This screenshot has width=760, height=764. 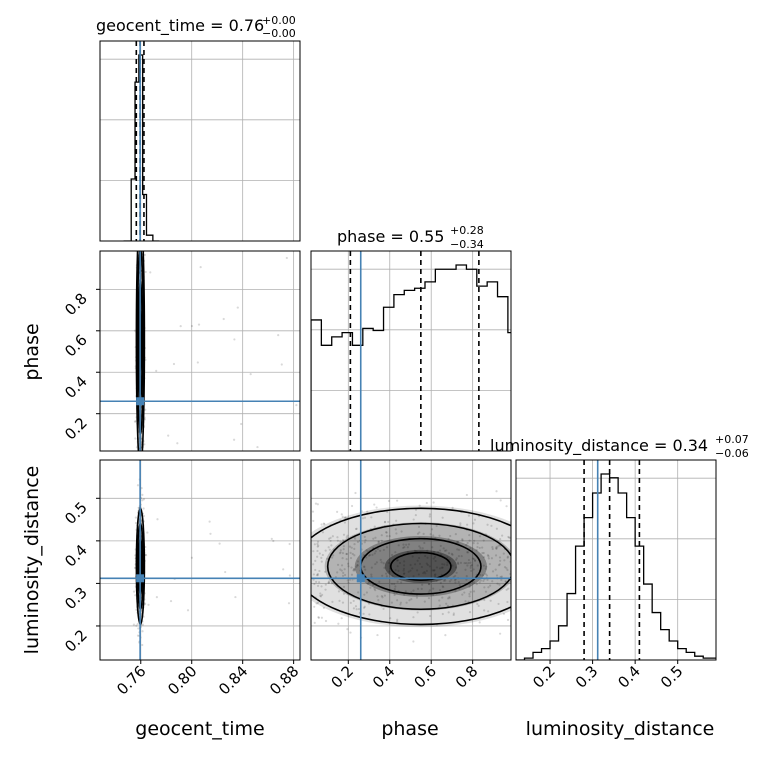 I want to click on ylabel-luminosity-distance: luminosity_distance, so click(x=32, y=560).